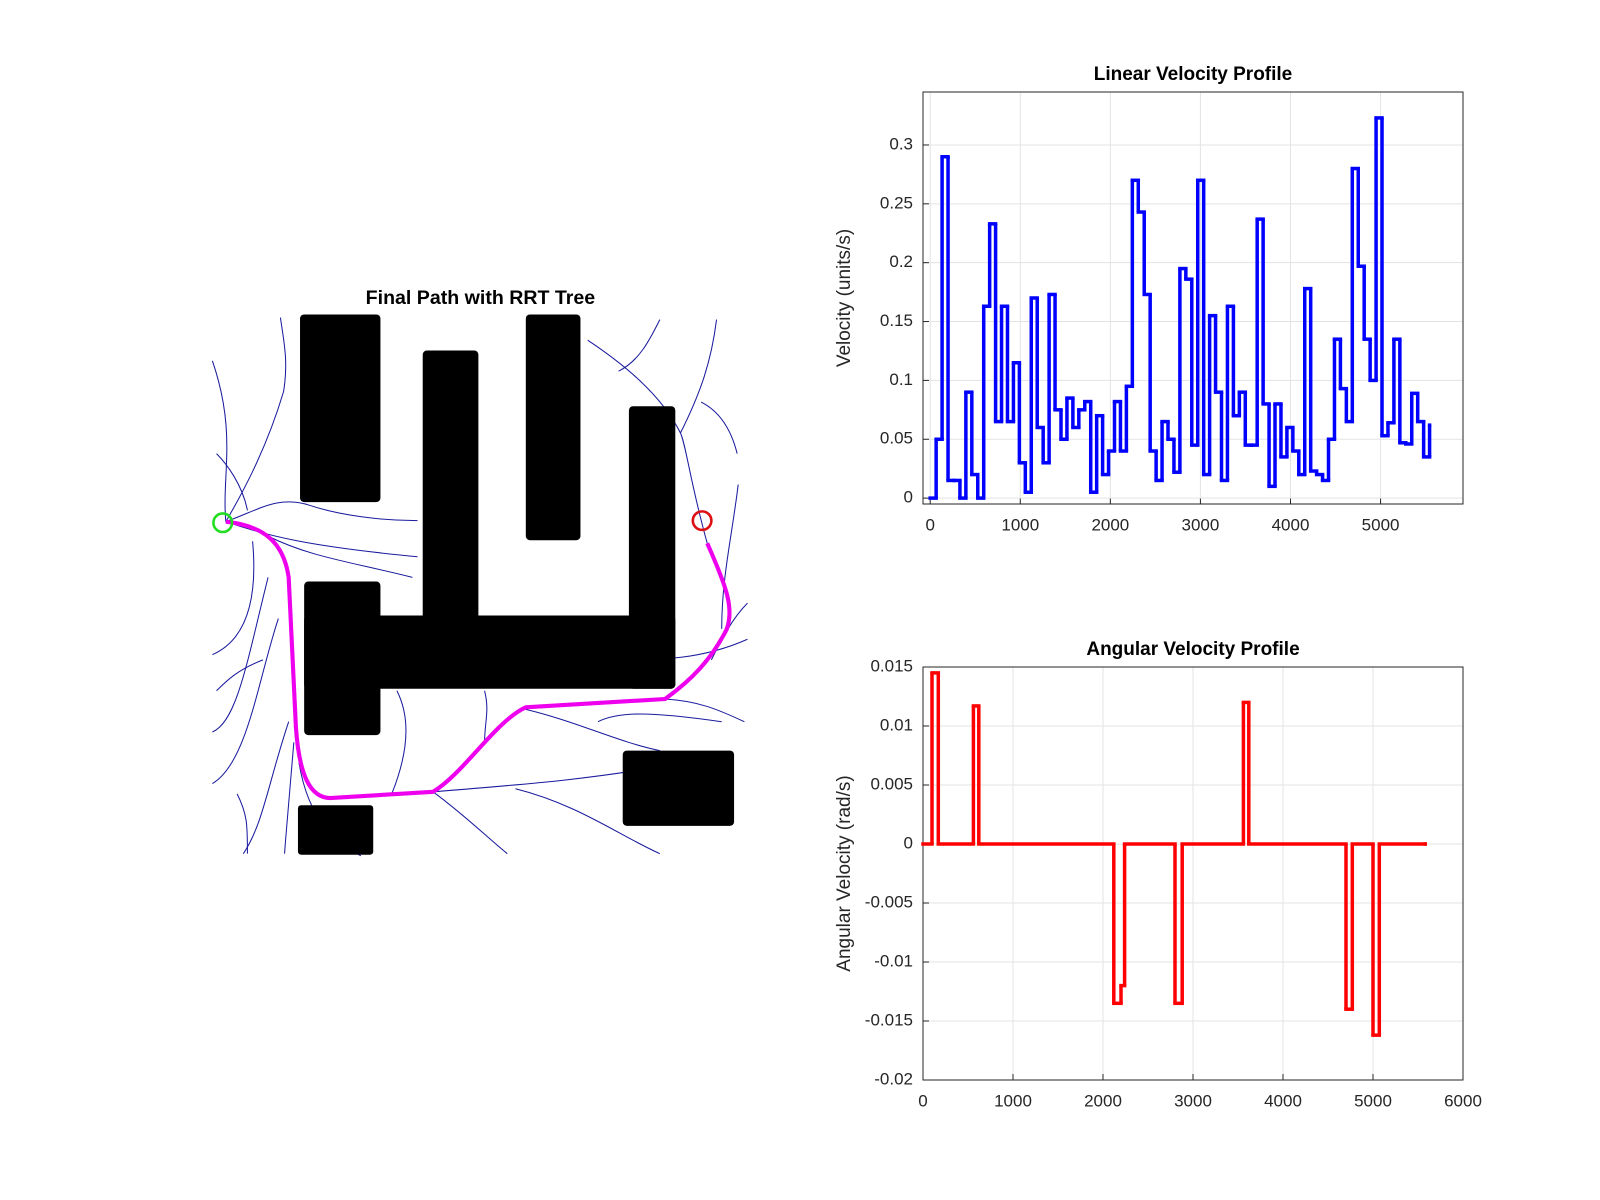 The image size is (1600, 1200). I want to click on y-tick-label: 0.2, so click(901, 261).